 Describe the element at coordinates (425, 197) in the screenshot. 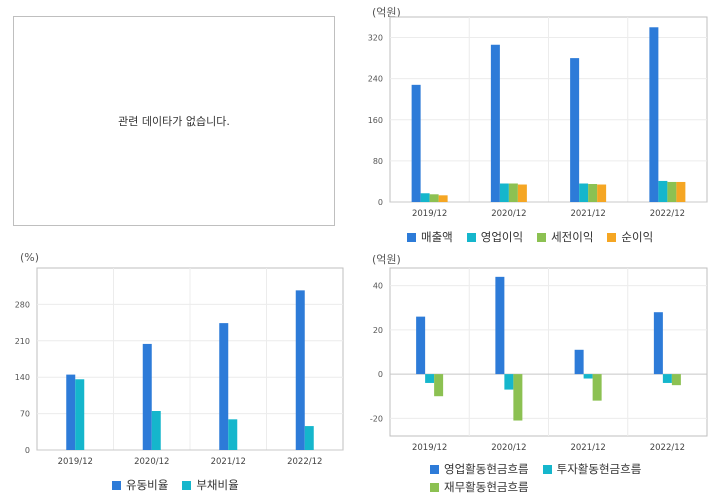

I see `bar-1-s1-c0` at that location.